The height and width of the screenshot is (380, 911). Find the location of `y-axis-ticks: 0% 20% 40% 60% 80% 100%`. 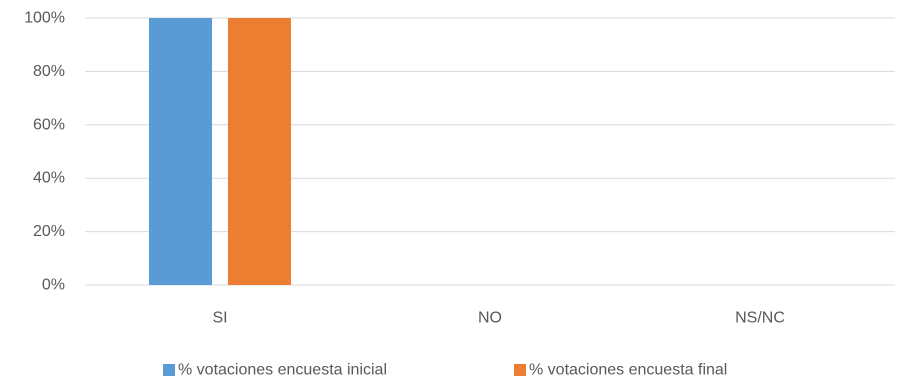

y-axis-ticks: 0% 20% 40% 60% 80% 100% is located at coordinates (44, 152).